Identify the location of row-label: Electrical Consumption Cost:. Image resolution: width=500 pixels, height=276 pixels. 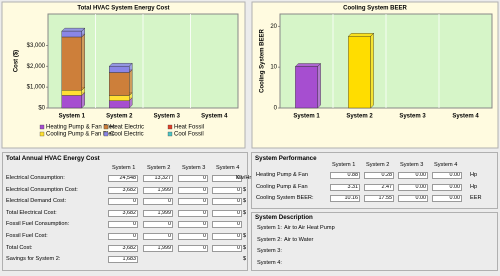
(42, 189).